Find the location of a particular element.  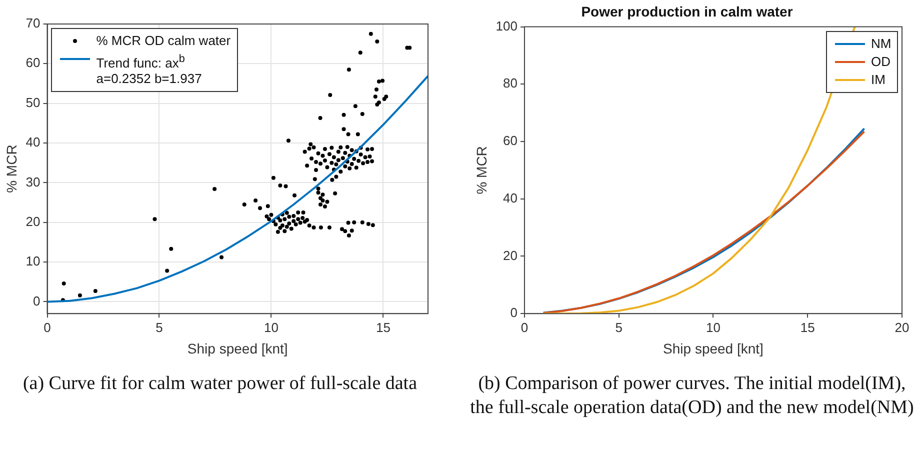

text: (a) Curve fit for calm water power of full-scale data is located at coordinates (220, 384).